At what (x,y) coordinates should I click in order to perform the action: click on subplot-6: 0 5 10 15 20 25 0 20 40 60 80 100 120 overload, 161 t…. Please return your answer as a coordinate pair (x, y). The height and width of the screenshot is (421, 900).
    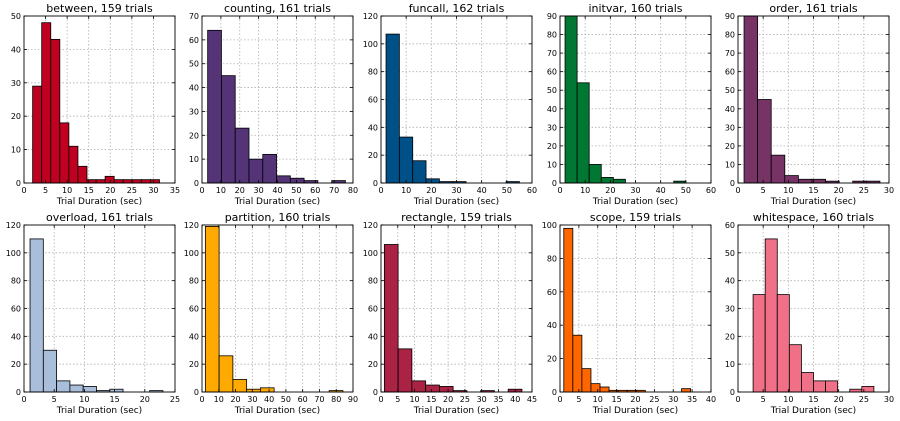
    Looking at the image, I should click on (93, 313).